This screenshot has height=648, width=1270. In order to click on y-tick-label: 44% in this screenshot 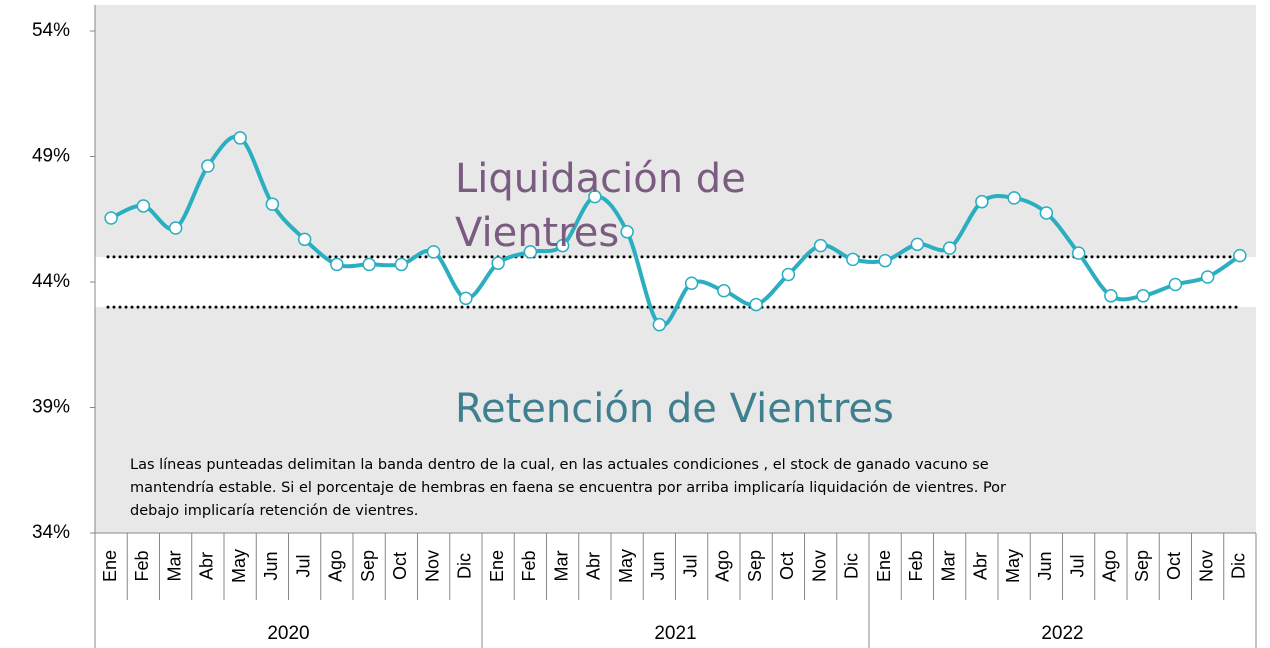, I will do `click(51, 281)`.